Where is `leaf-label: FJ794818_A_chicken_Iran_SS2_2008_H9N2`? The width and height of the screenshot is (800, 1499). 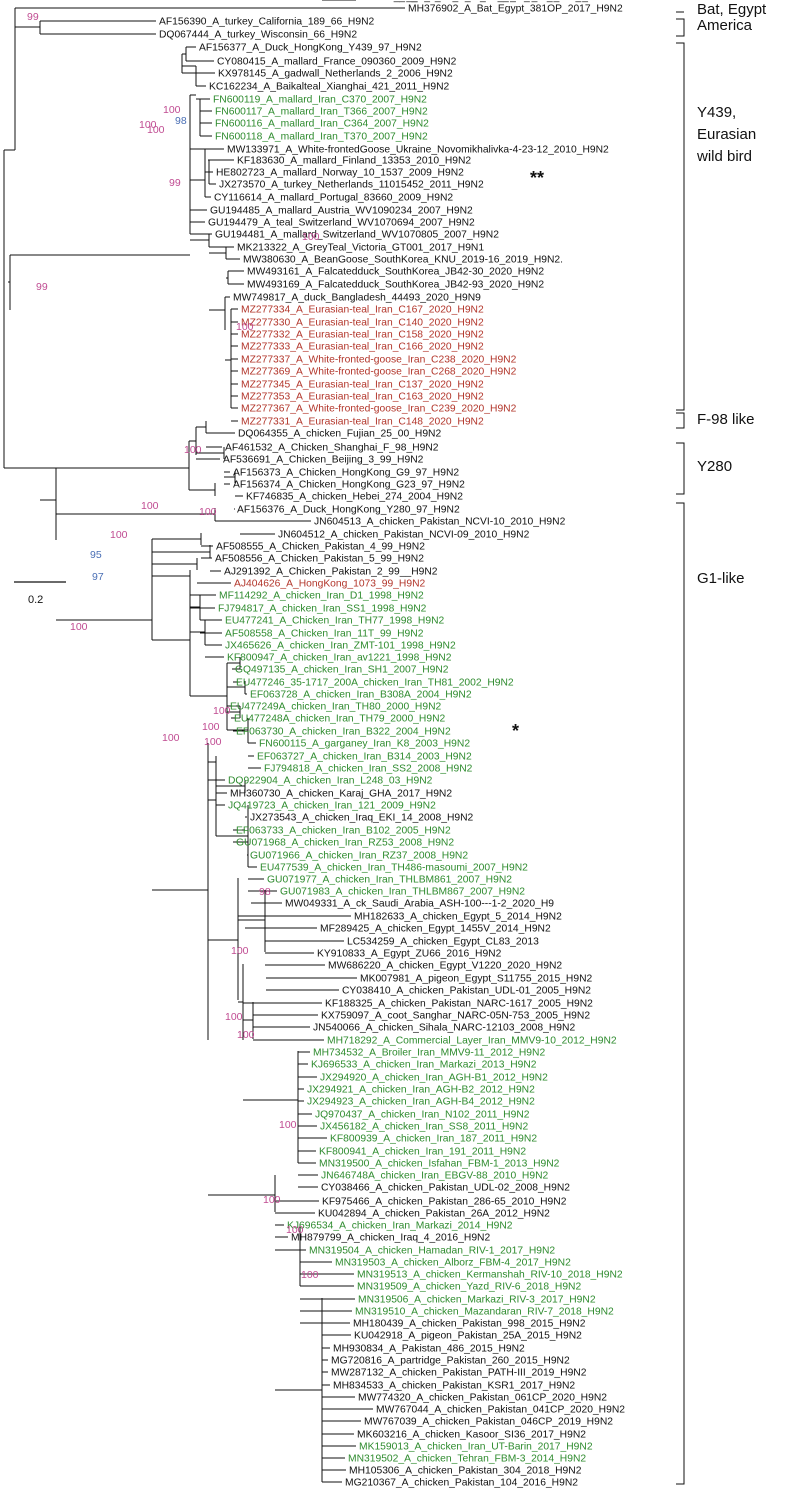 leaf-label: FJ794818_A_chicken_Iran_SS2_2008_H9N2 is located at coordinates (368, 769).